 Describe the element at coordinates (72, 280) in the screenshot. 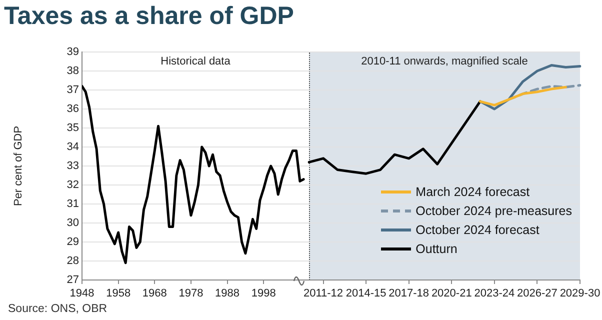

I see `y-tick-label: 27` at that location.